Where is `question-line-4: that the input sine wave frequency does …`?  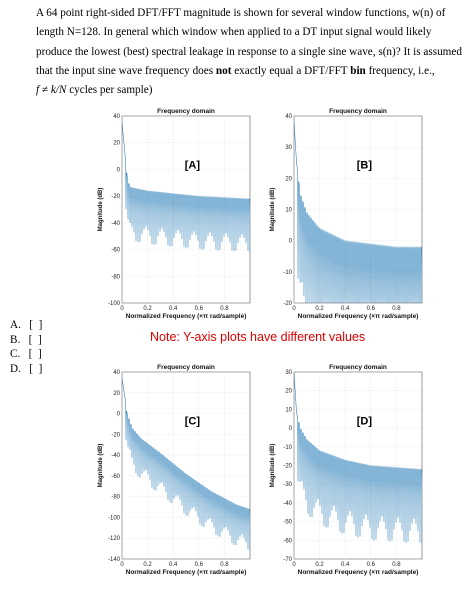 question-line-4: that the input sine wave frequency does … is located at coordinates (235, 71).